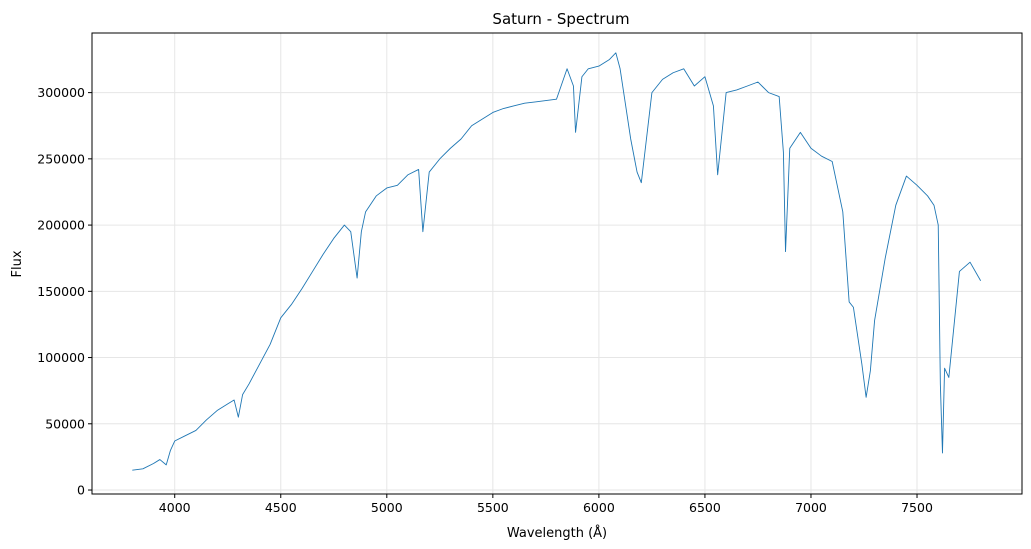 The height and width of the screenshot is (549, 1031). I want to click on x-tick-label: 4500, so click(281, 507).